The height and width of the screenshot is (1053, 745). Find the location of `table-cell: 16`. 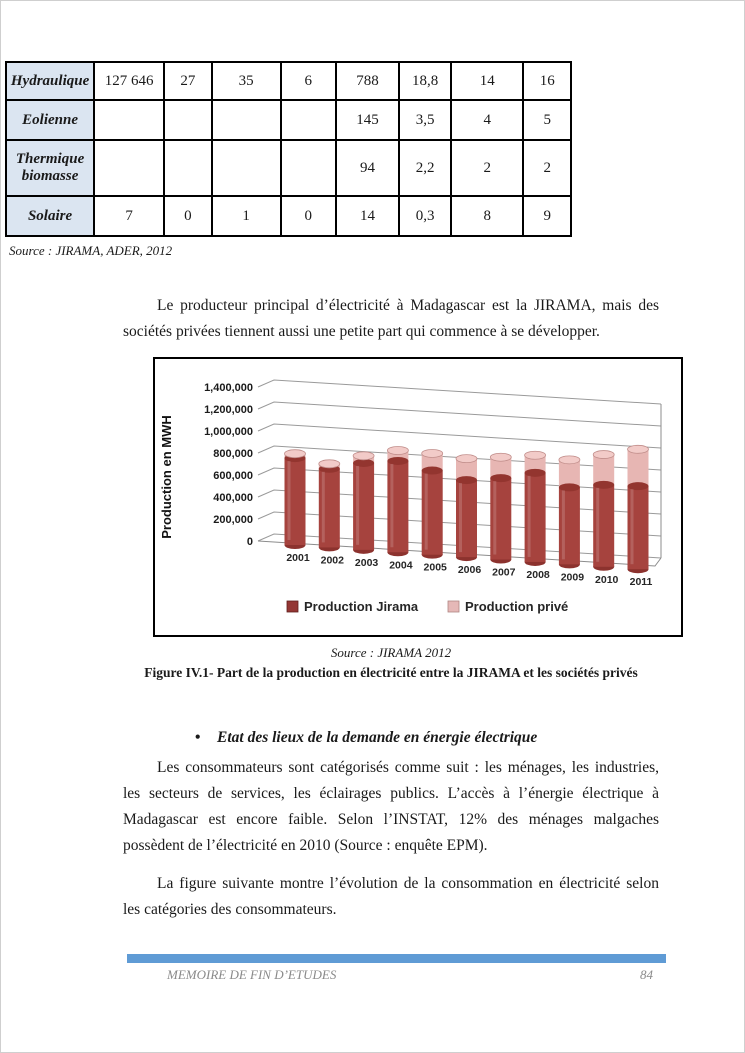

table-cell: 16 is located at coordinates (547, 81).